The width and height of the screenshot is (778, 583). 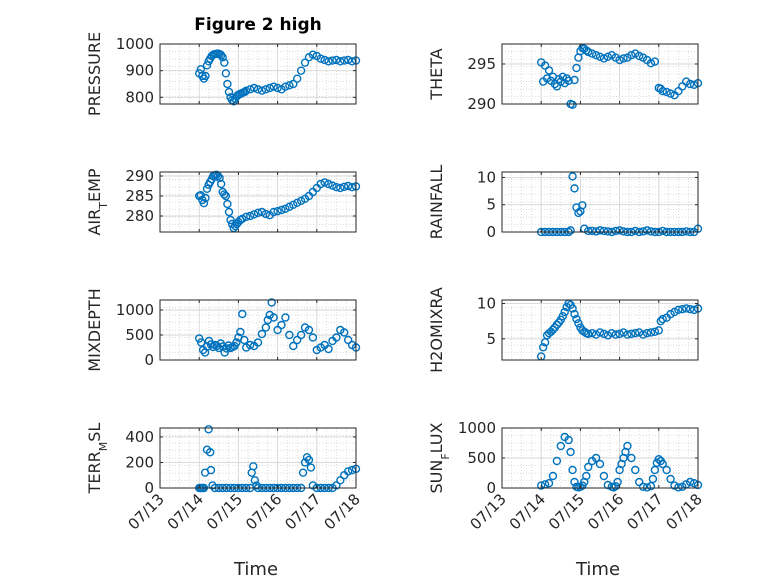 I want to click on tick-marks, so click(x=258, y=202).